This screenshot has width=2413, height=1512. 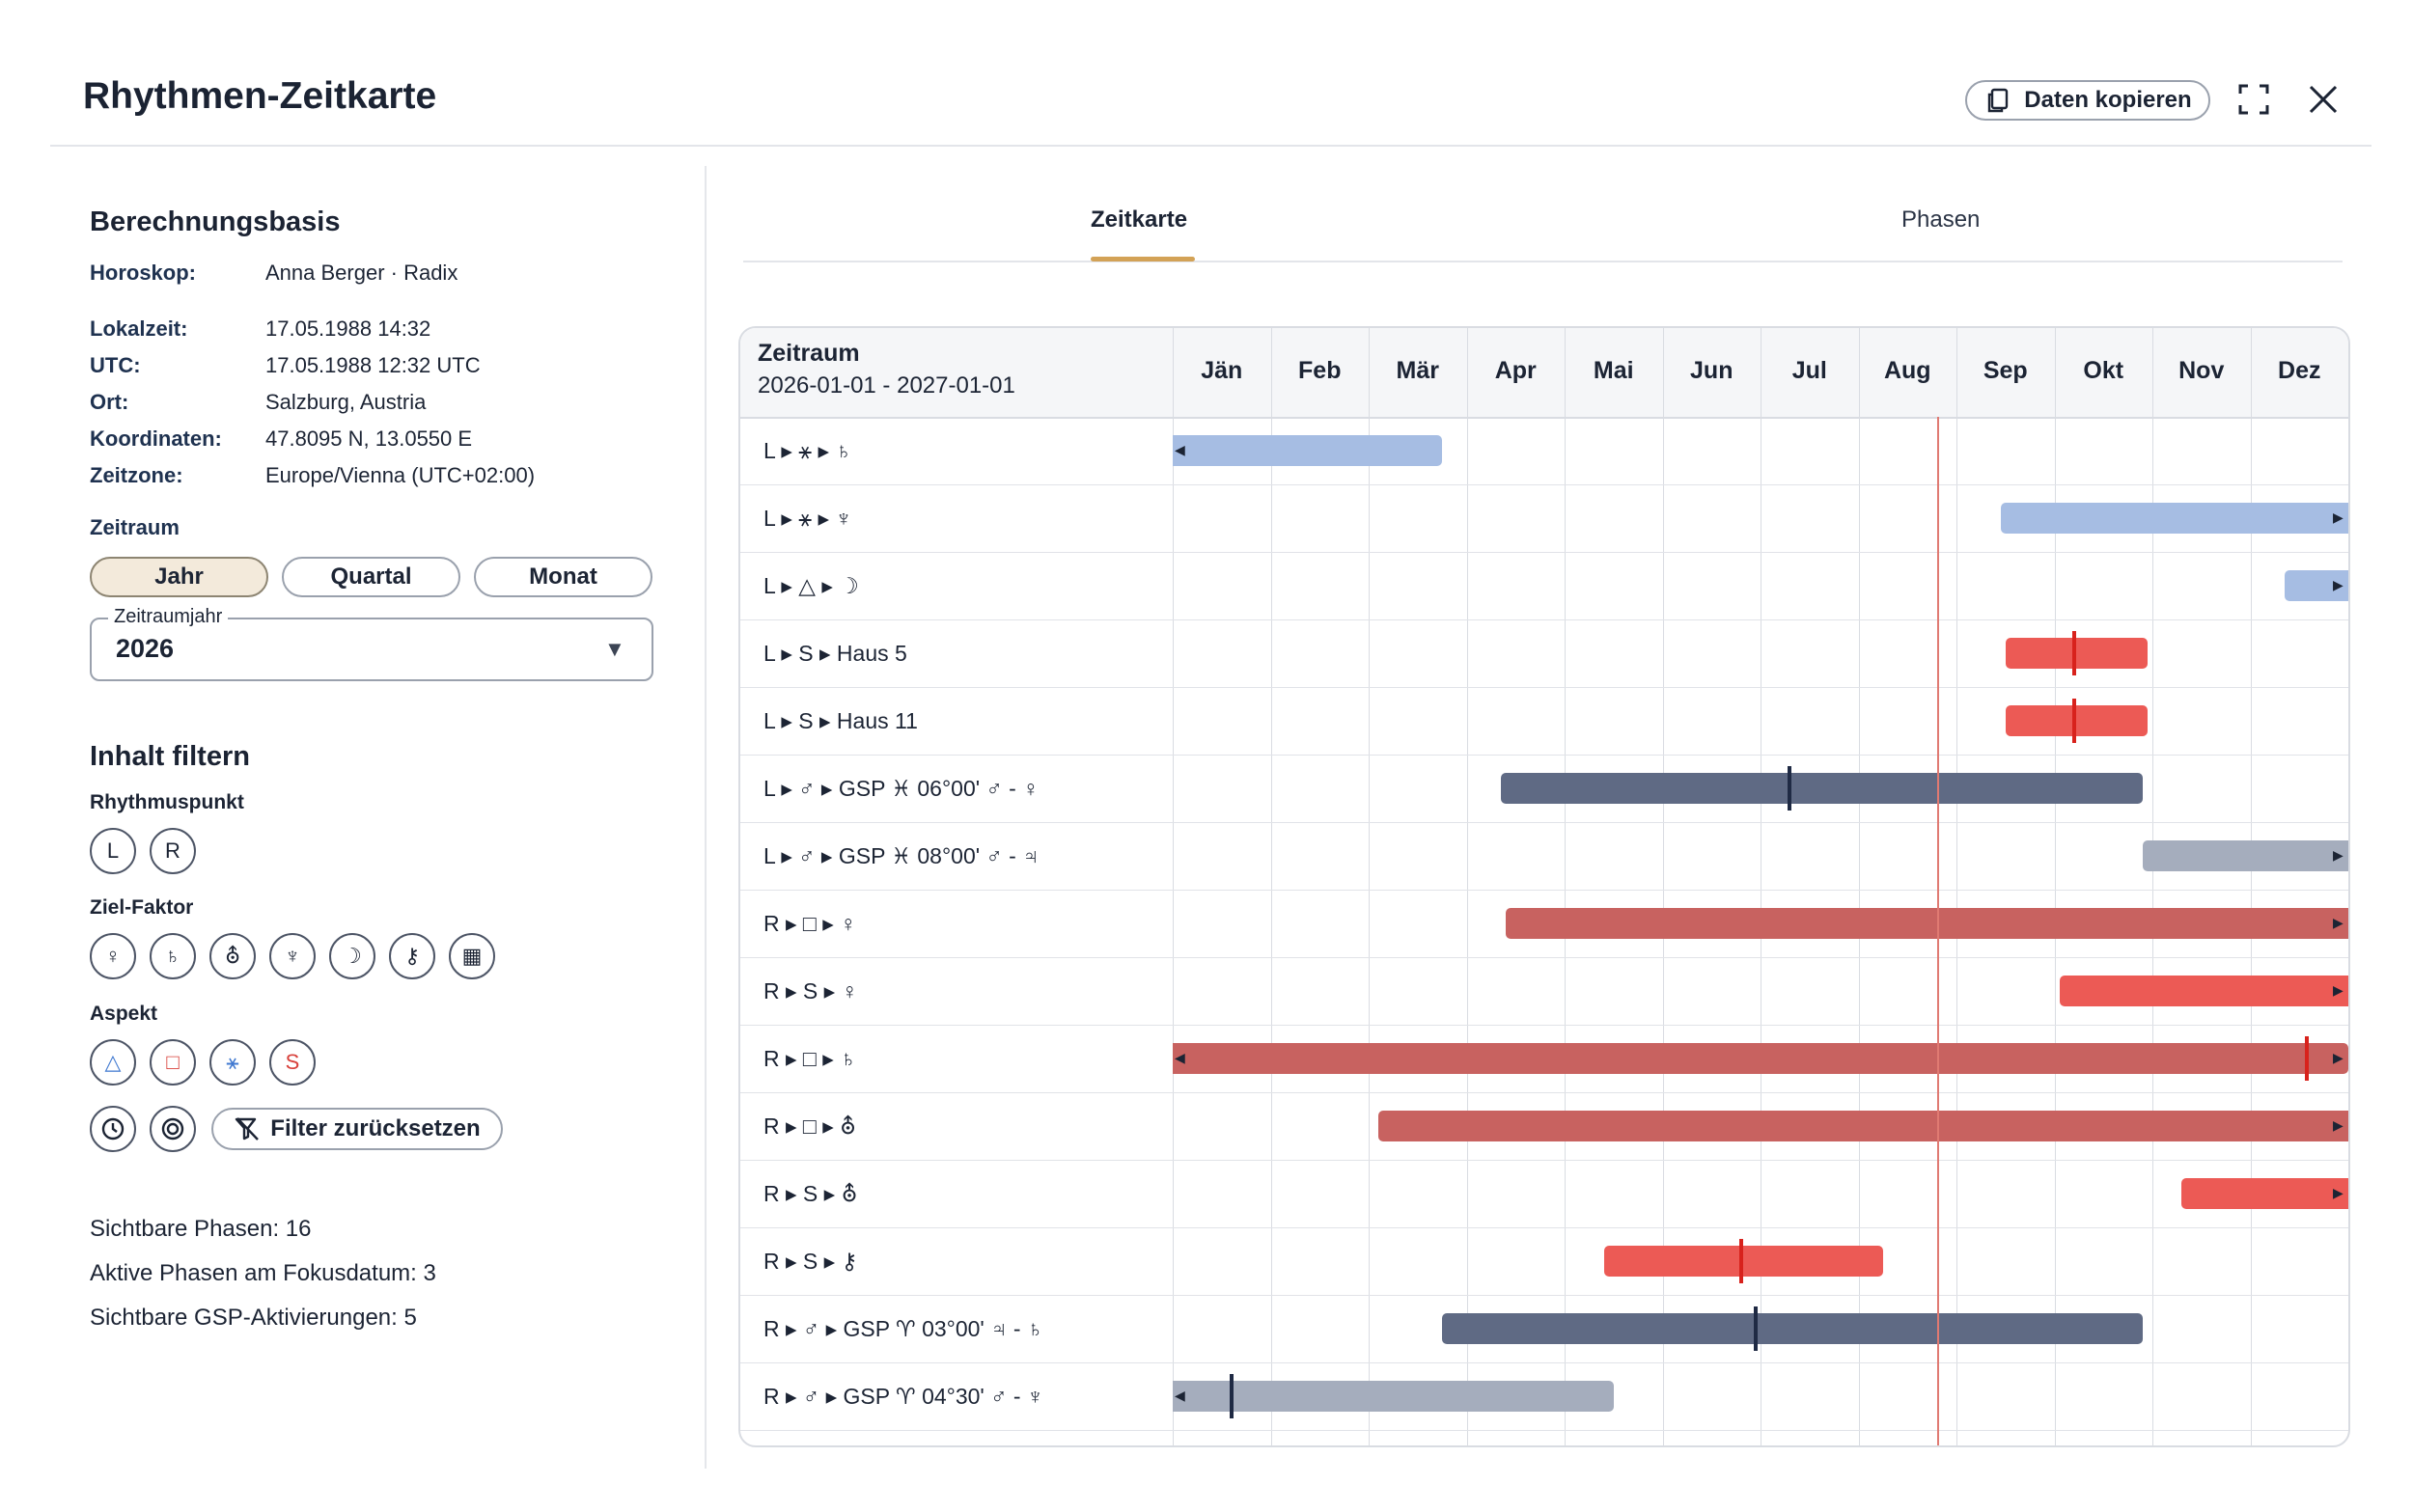 What do you see at coordinates (369, 438) in the screenshot?
I see `basis-value-koordinaten: 47.8095 N, 13.0550 E` at bounding box center [369, 438].